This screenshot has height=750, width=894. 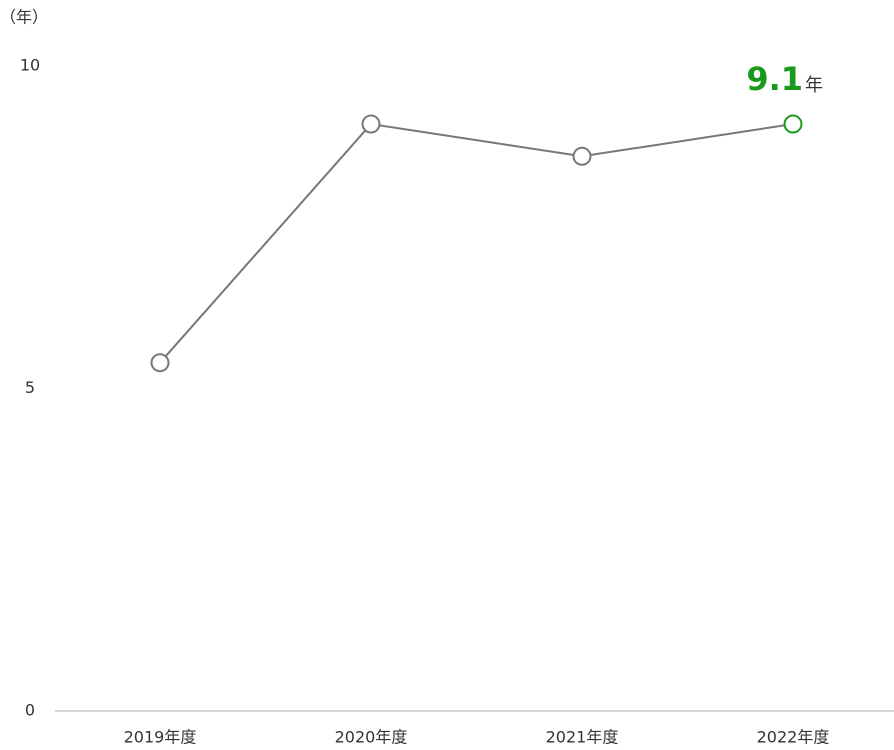 What do you see at coordinates (774, 79) in the screenshot?
I see `value-label: 9.1` at bounding box center [774, 79].